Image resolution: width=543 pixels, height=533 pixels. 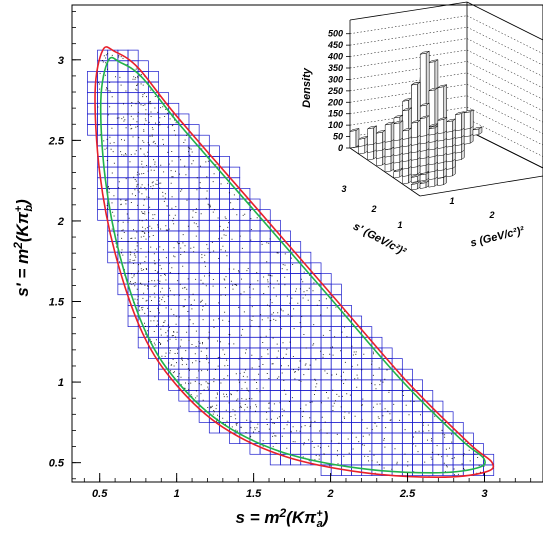 What do you see at coordinates (407, 494) in the screenshot?
I see `x-tick-label: 2.5` at bounding box center [407, 494].